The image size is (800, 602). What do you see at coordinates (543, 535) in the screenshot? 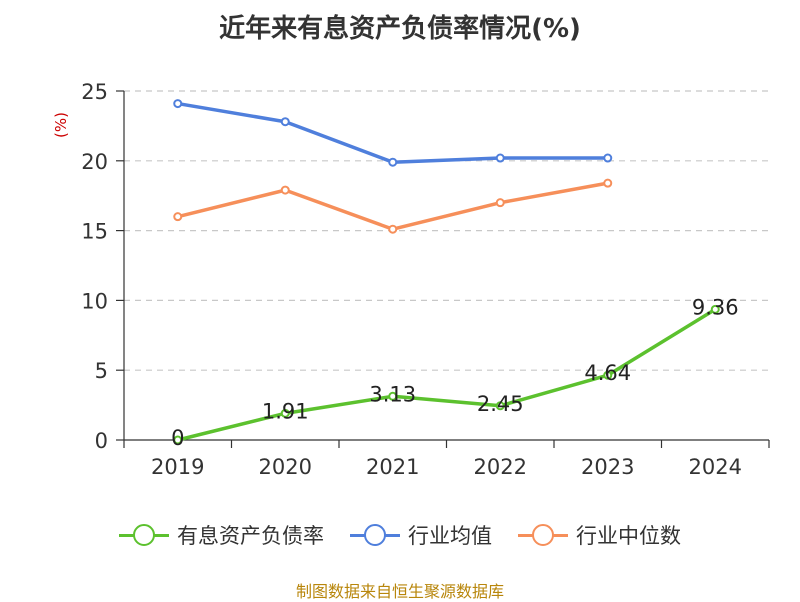
I see `legend-swatch-orange` at bounding box center [543, 535].